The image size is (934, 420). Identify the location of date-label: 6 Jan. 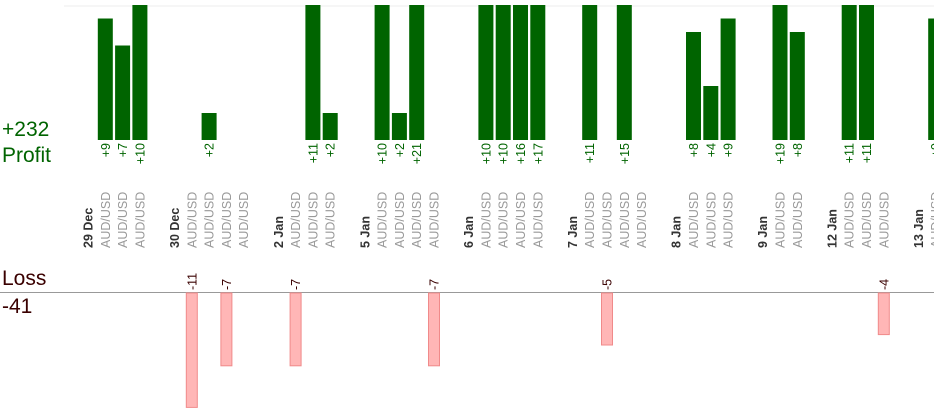
(469, 232).